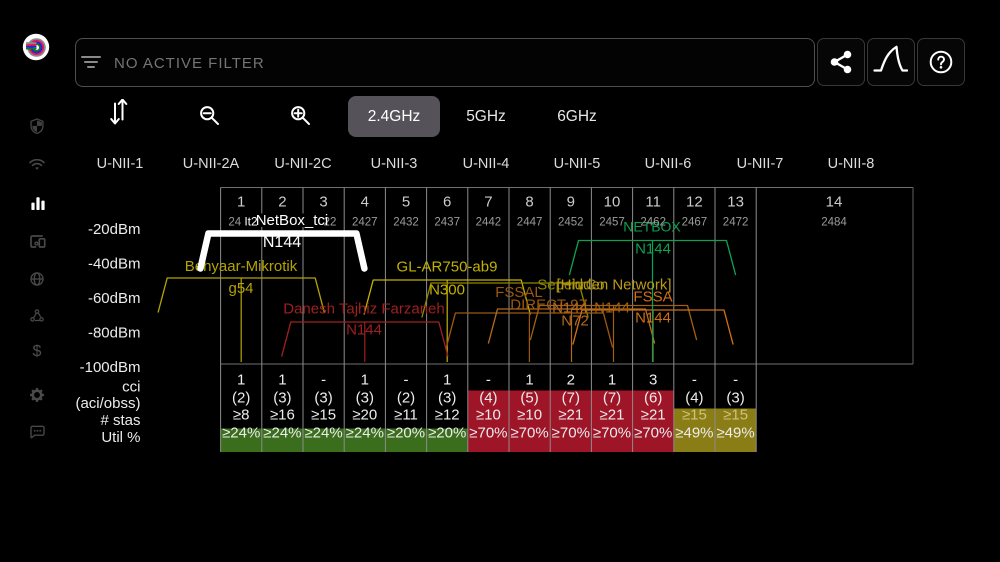 This screenshot has height=562, width=1000. I want to click on svg-text: N300, so click(447, 290).